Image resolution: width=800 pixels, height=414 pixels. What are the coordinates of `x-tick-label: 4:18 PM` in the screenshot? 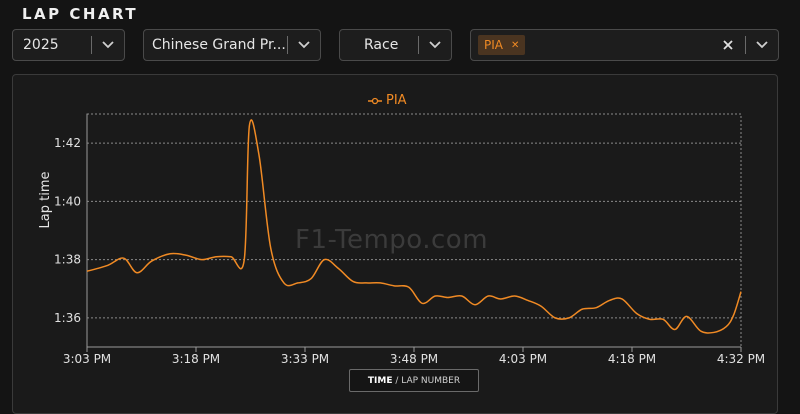 It's located at (632, 359).